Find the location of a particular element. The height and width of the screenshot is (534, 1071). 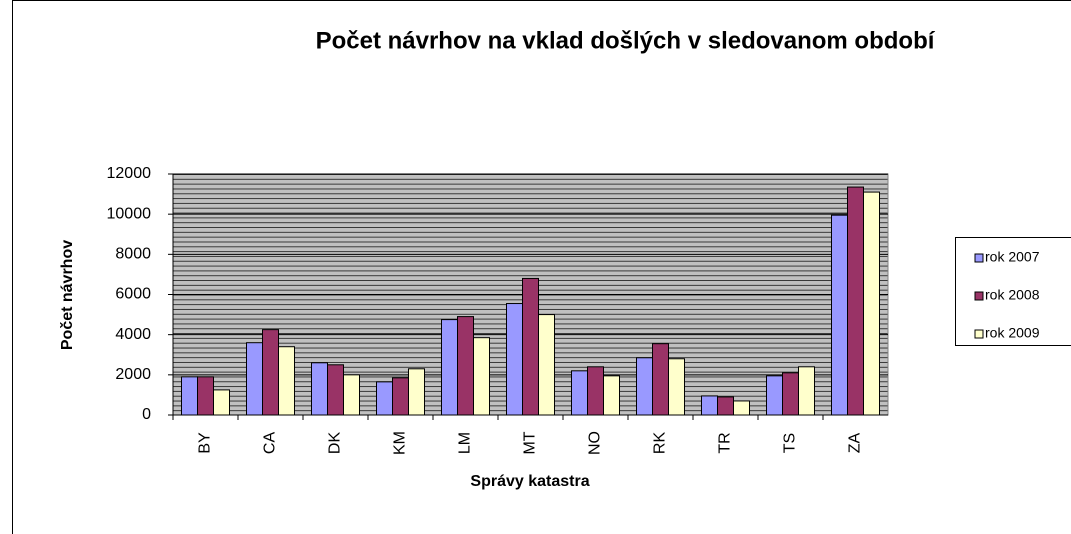

legend-label: rok 2007 is located at coordinates (1012, 257).